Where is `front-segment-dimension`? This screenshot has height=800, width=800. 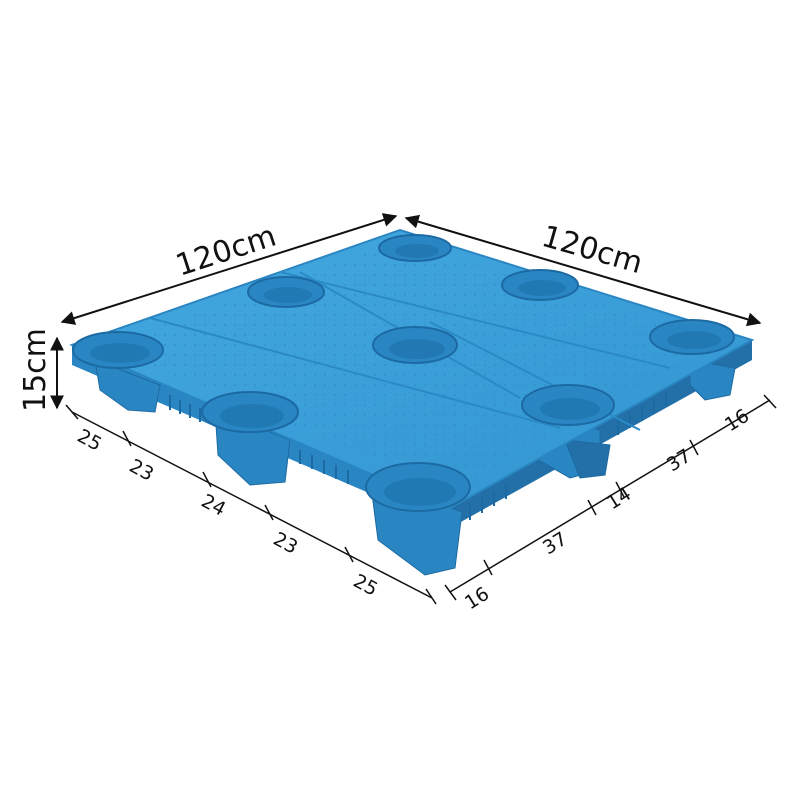
front-segment-dimension is located at coordinates (251, 504).